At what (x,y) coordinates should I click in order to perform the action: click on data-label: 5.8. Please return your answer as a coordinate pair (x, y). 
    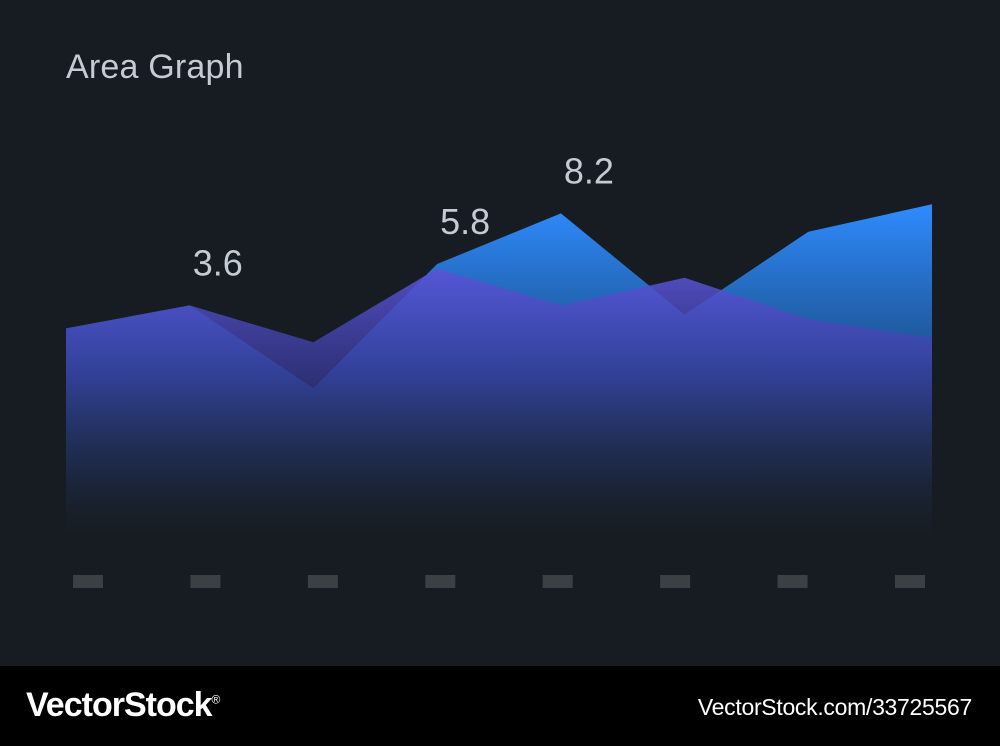
    Looking at the image, I should click on (465, 221).